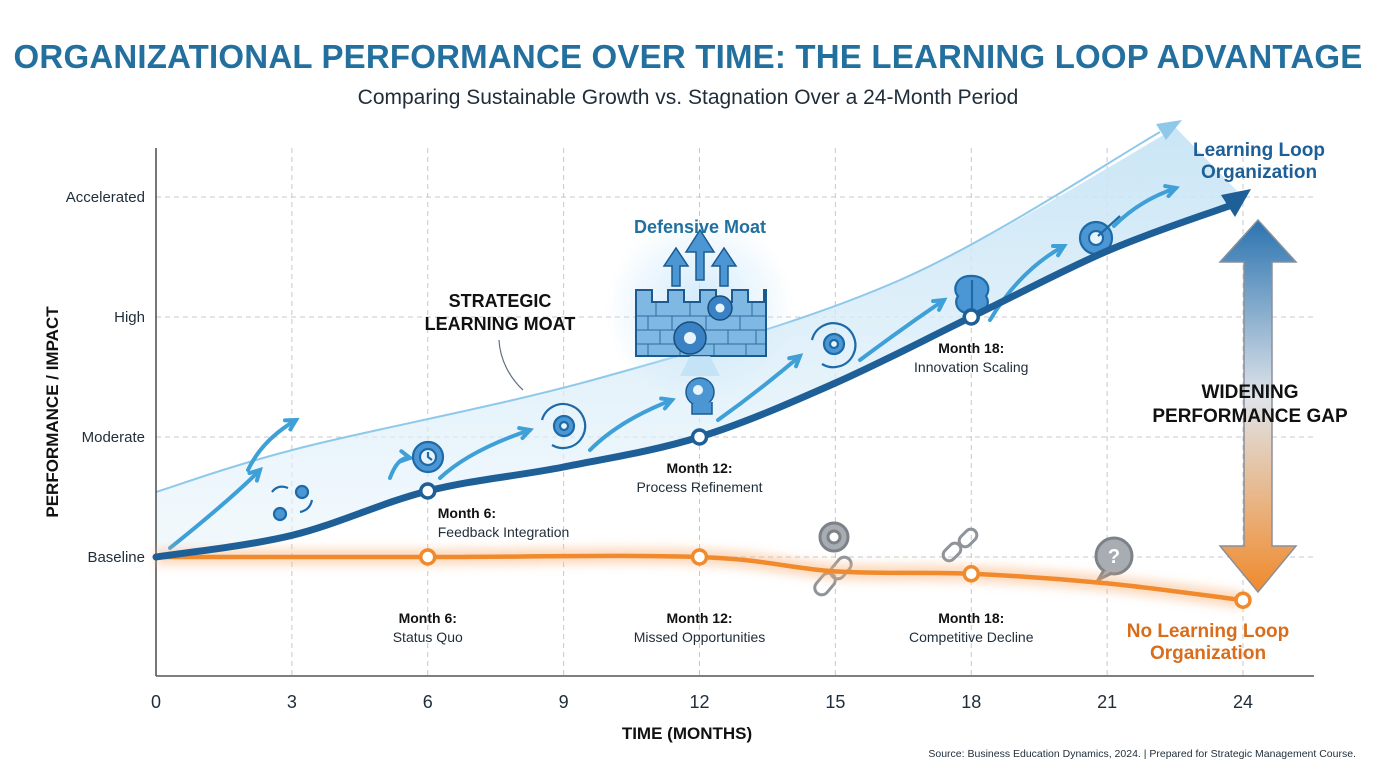 This screenshot has height=768, width=1376. What do you see at coordinates (1107, 702) in the screenshot?
I see `x-tick-label: 21` at bounding box center [1107, 702].